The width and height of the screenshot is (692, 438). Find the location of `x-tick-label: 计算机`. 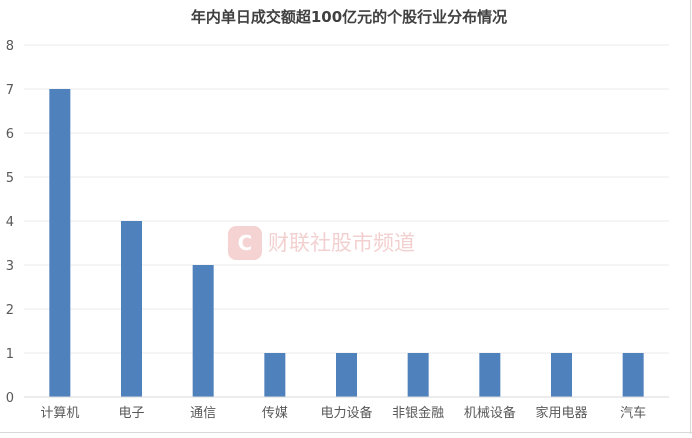

x-tick-label: 计算机 is located at coordinates (59, 413).